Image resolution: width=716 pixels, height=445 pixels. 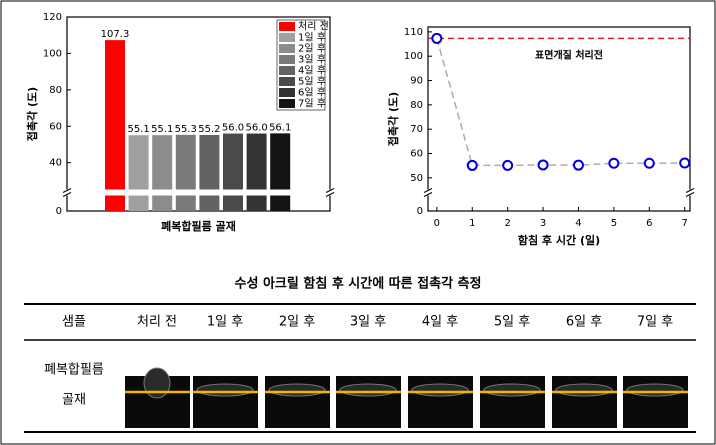 I want to click on table-header: 6일 후, so click(x=584, y=322).